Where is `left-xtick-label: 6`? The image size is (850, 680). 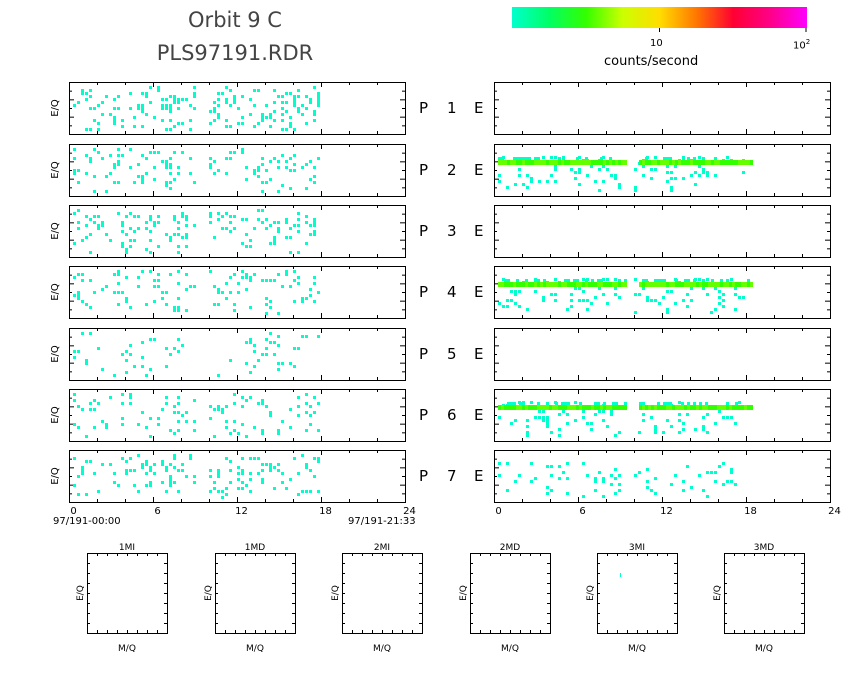
left-xtick-label: 6 is located at coordinates (157, 511).